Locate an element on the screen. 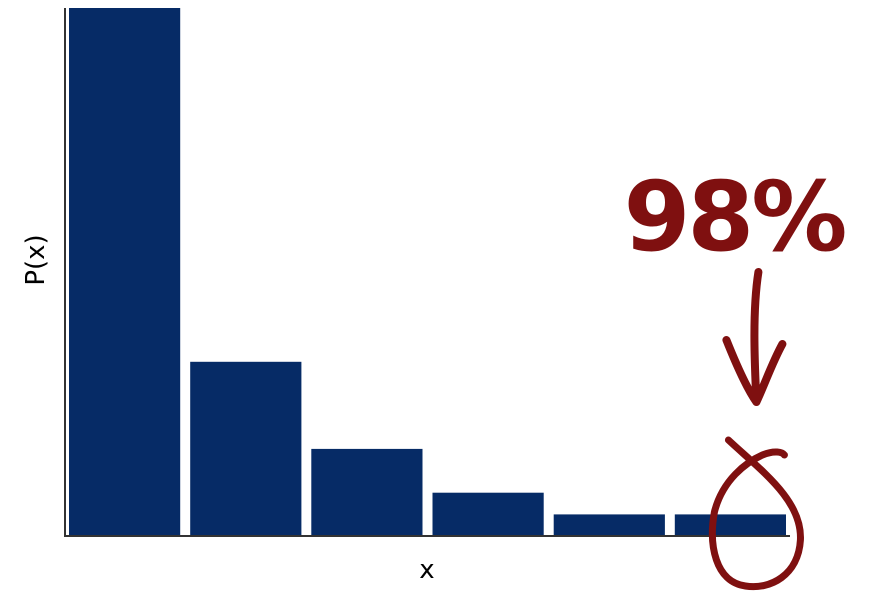 The width and height of the screenshot is (883, 606). x-axis-label: x is located at coordinates (426, 570).